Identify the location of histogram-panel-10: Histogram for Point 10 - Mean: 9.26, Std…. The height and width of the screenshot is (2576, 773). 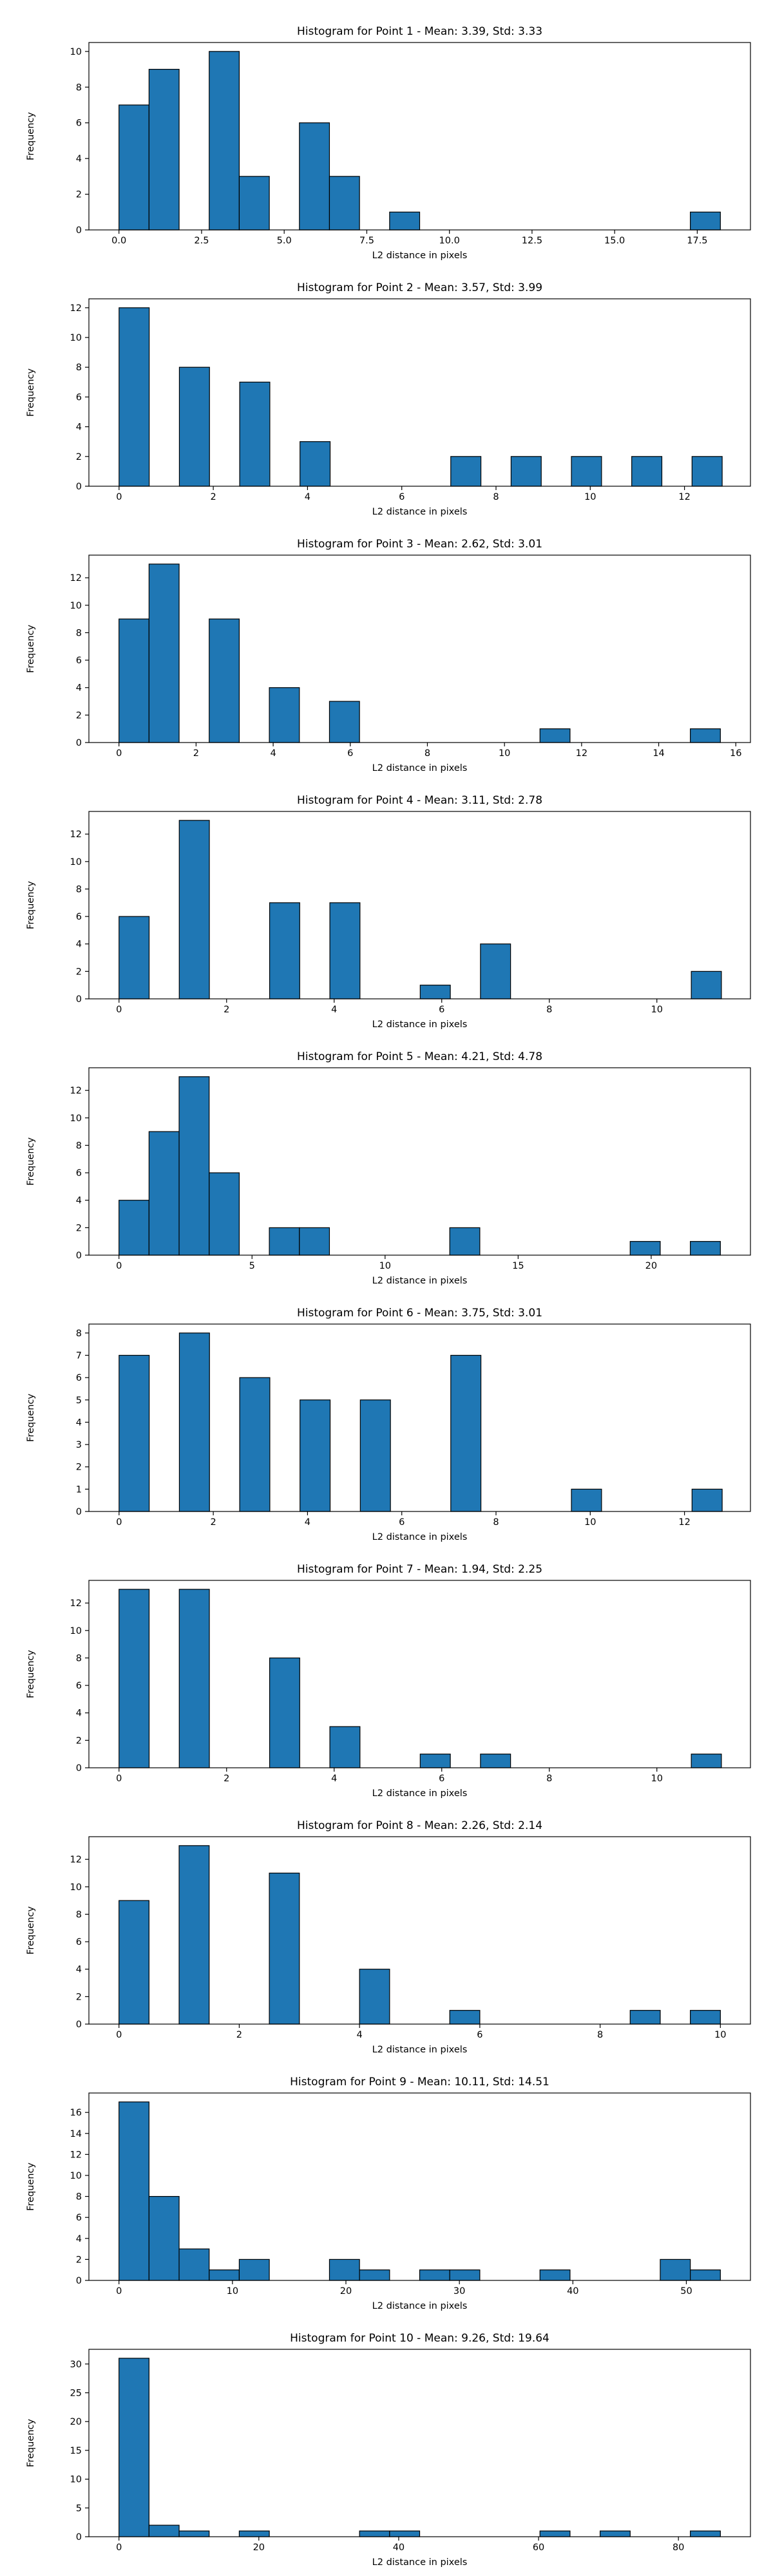
(388, 2450).